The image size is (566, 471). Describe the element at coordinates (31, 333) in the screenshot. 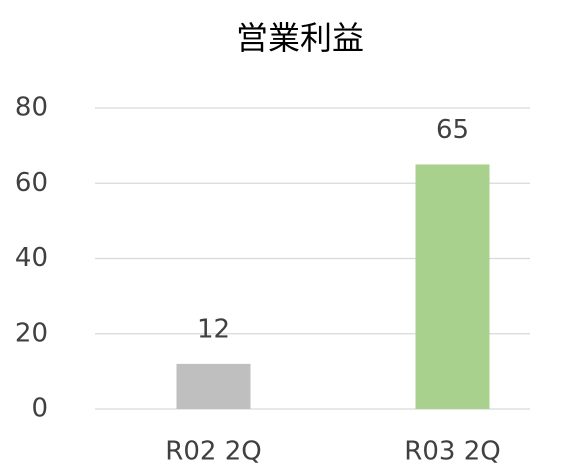

I see `y-tick-label: 20` at that location.